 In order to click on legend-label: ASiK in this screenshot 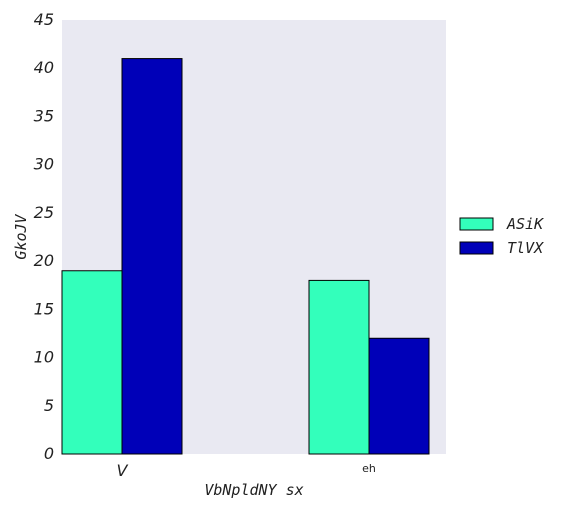, I will do `click(525, 224)`.